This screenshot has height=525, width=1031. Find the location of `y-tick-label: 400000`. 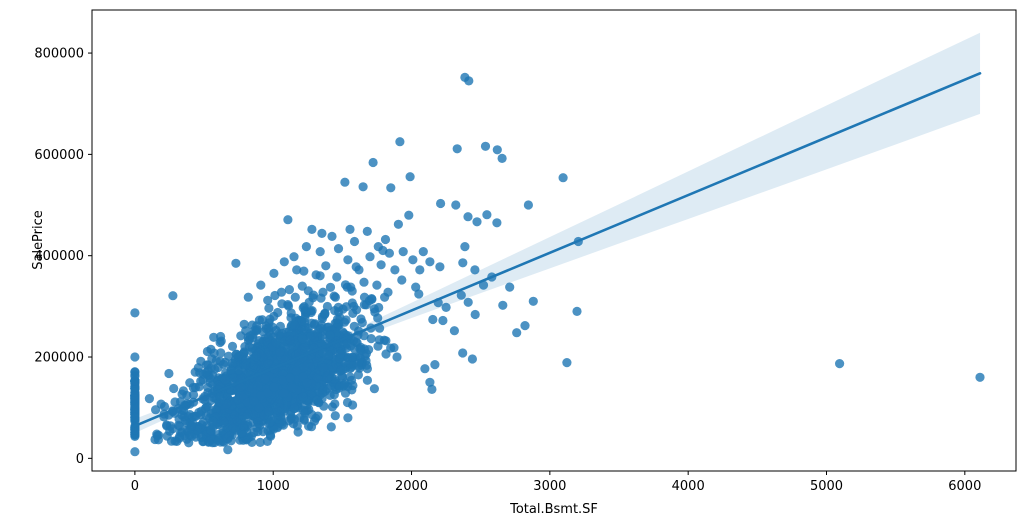

y-tick-label: 400000 is located at coordinates (59, 256).